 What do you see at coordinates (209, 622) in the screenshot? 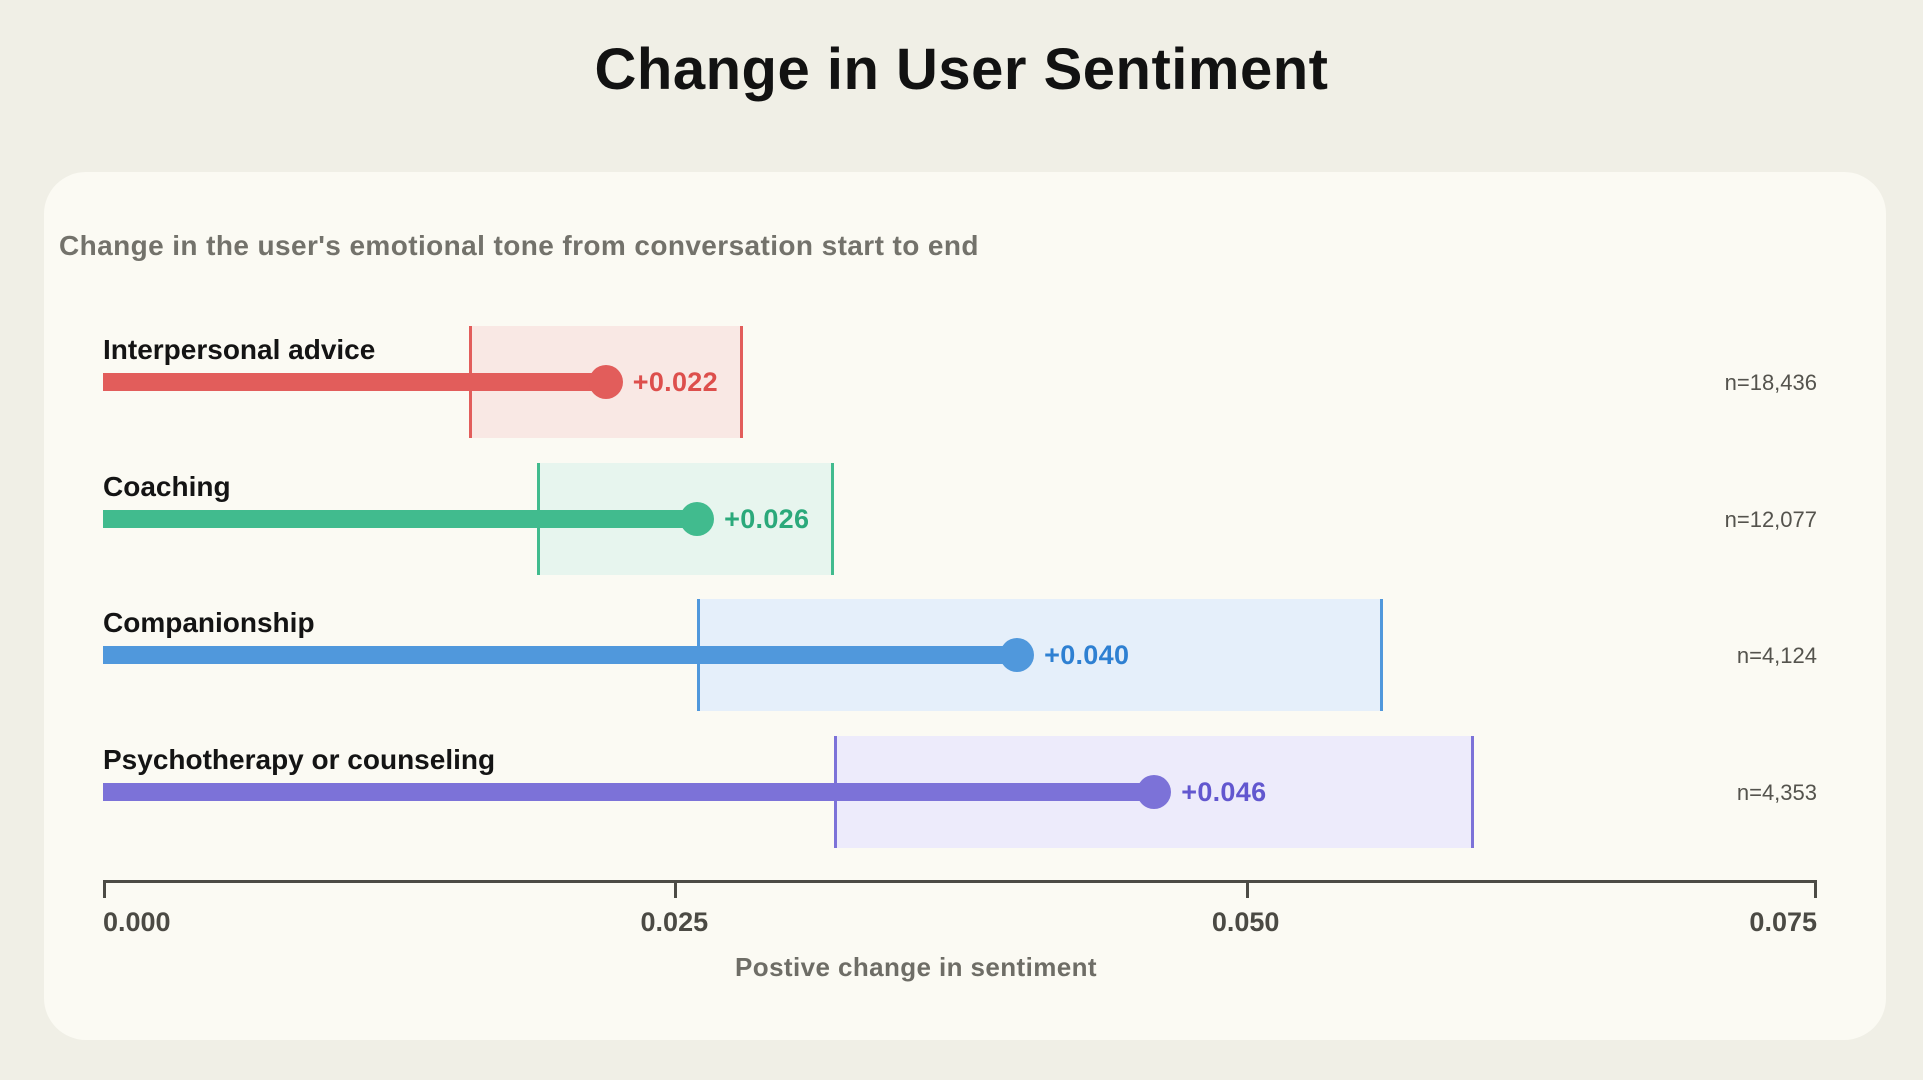
I see `category-label: Companionship` at bounding box center [209, 622].